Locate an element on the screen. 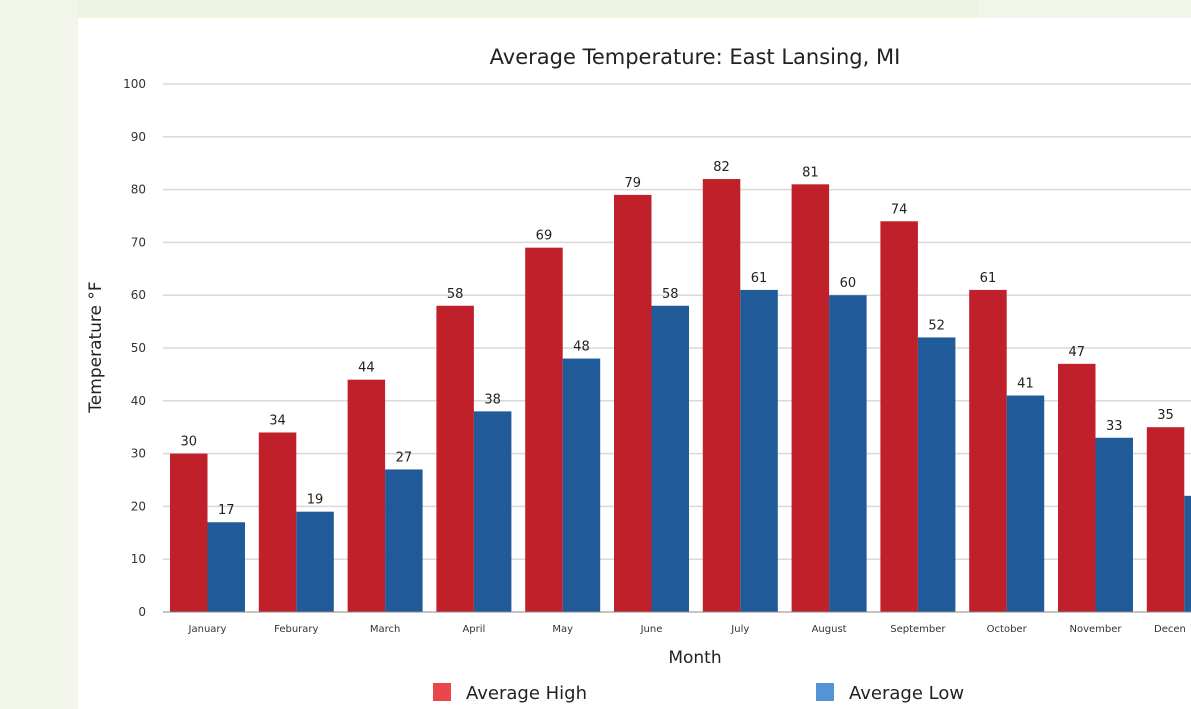  x-tick-label: March is located at coordinates (385, 629).